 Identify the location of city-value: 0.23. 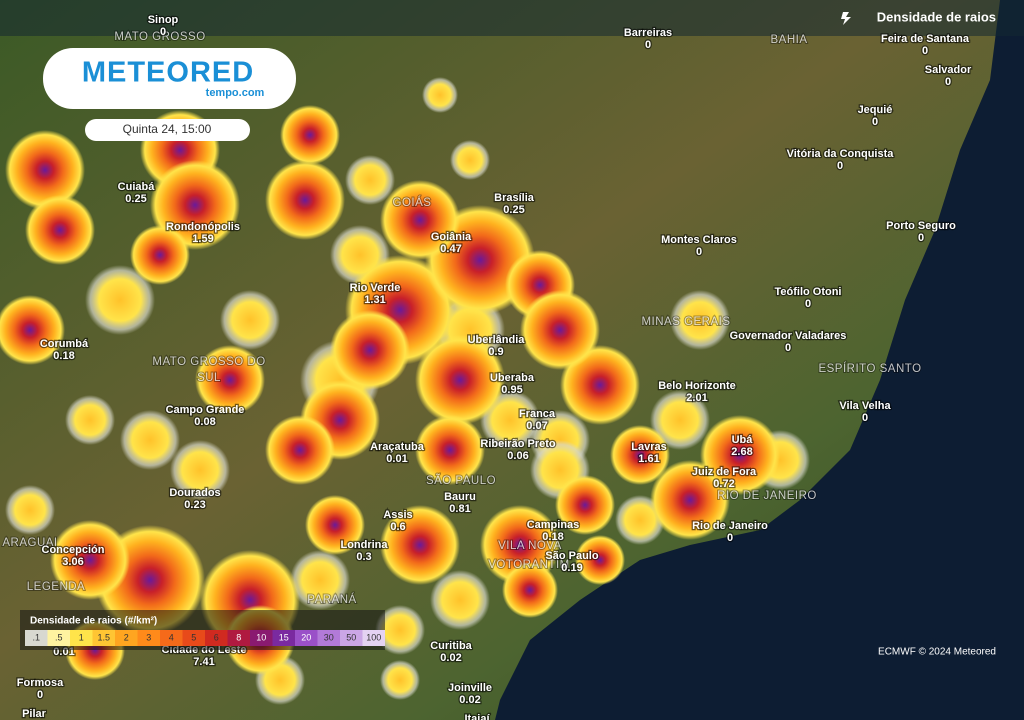
(194, 505).